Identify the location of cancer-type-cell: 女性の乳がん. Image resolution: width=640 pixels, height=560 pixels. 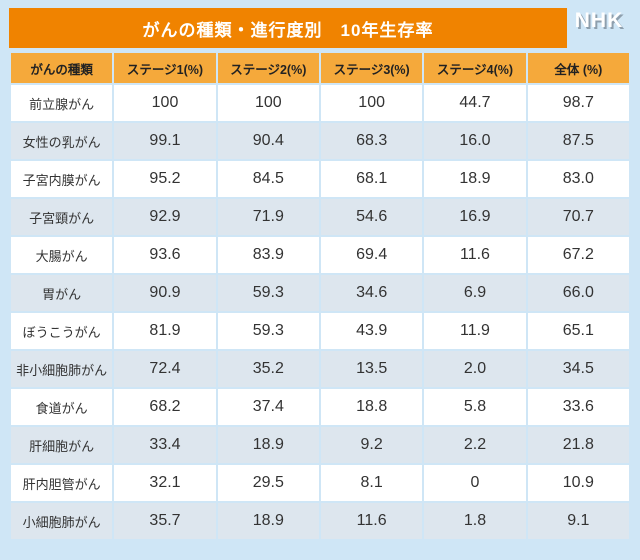
(62, 141).